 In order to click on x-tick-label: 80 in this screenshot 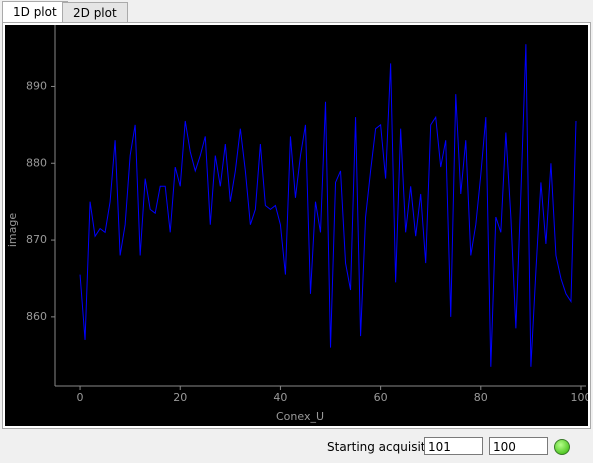, I will do `click(481, 397)`.